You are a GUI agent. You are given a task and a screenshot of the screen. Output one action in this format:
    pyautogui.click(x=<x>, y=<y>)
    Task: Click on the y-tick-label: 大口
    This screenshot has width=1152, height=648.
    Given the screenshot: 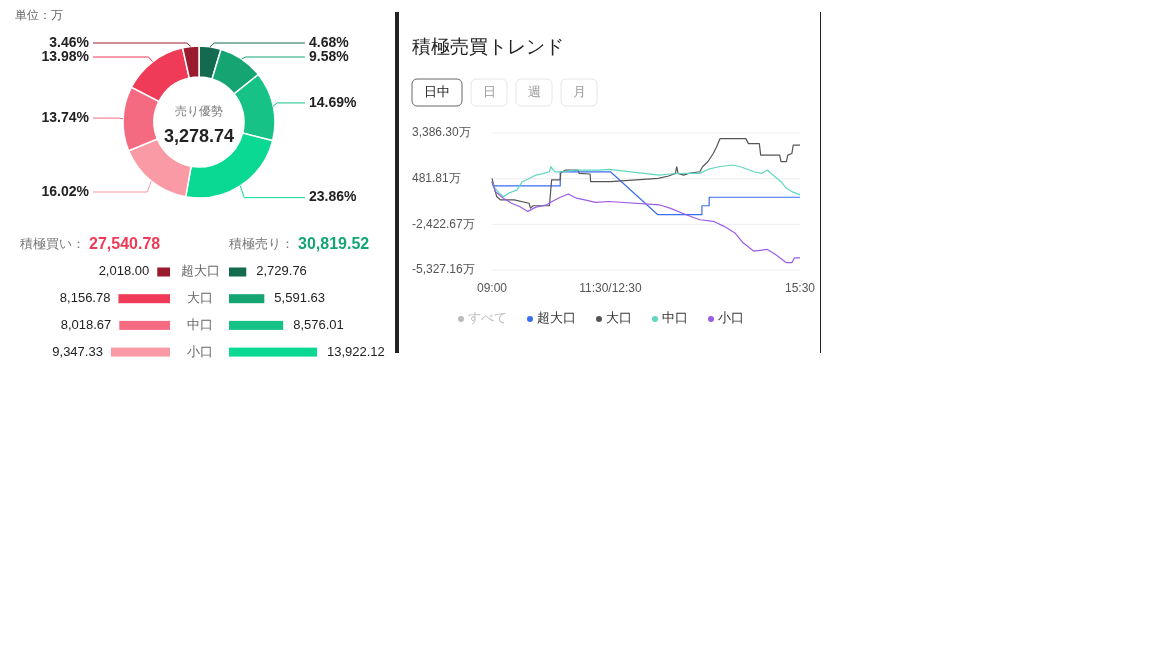 What is the action you would take?
    pyautogui.click(x=200, y=298)
    